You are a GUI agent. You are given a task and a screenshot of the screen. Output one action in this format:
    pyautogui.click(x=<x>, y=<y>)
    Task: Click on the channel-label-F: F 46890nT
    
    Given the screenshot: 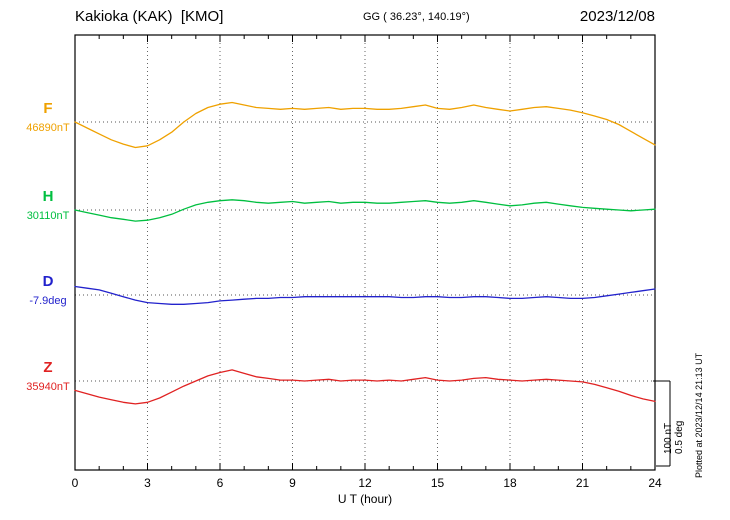 What is the action you would take?
    pyautogui.click(x=48, y=117)
    